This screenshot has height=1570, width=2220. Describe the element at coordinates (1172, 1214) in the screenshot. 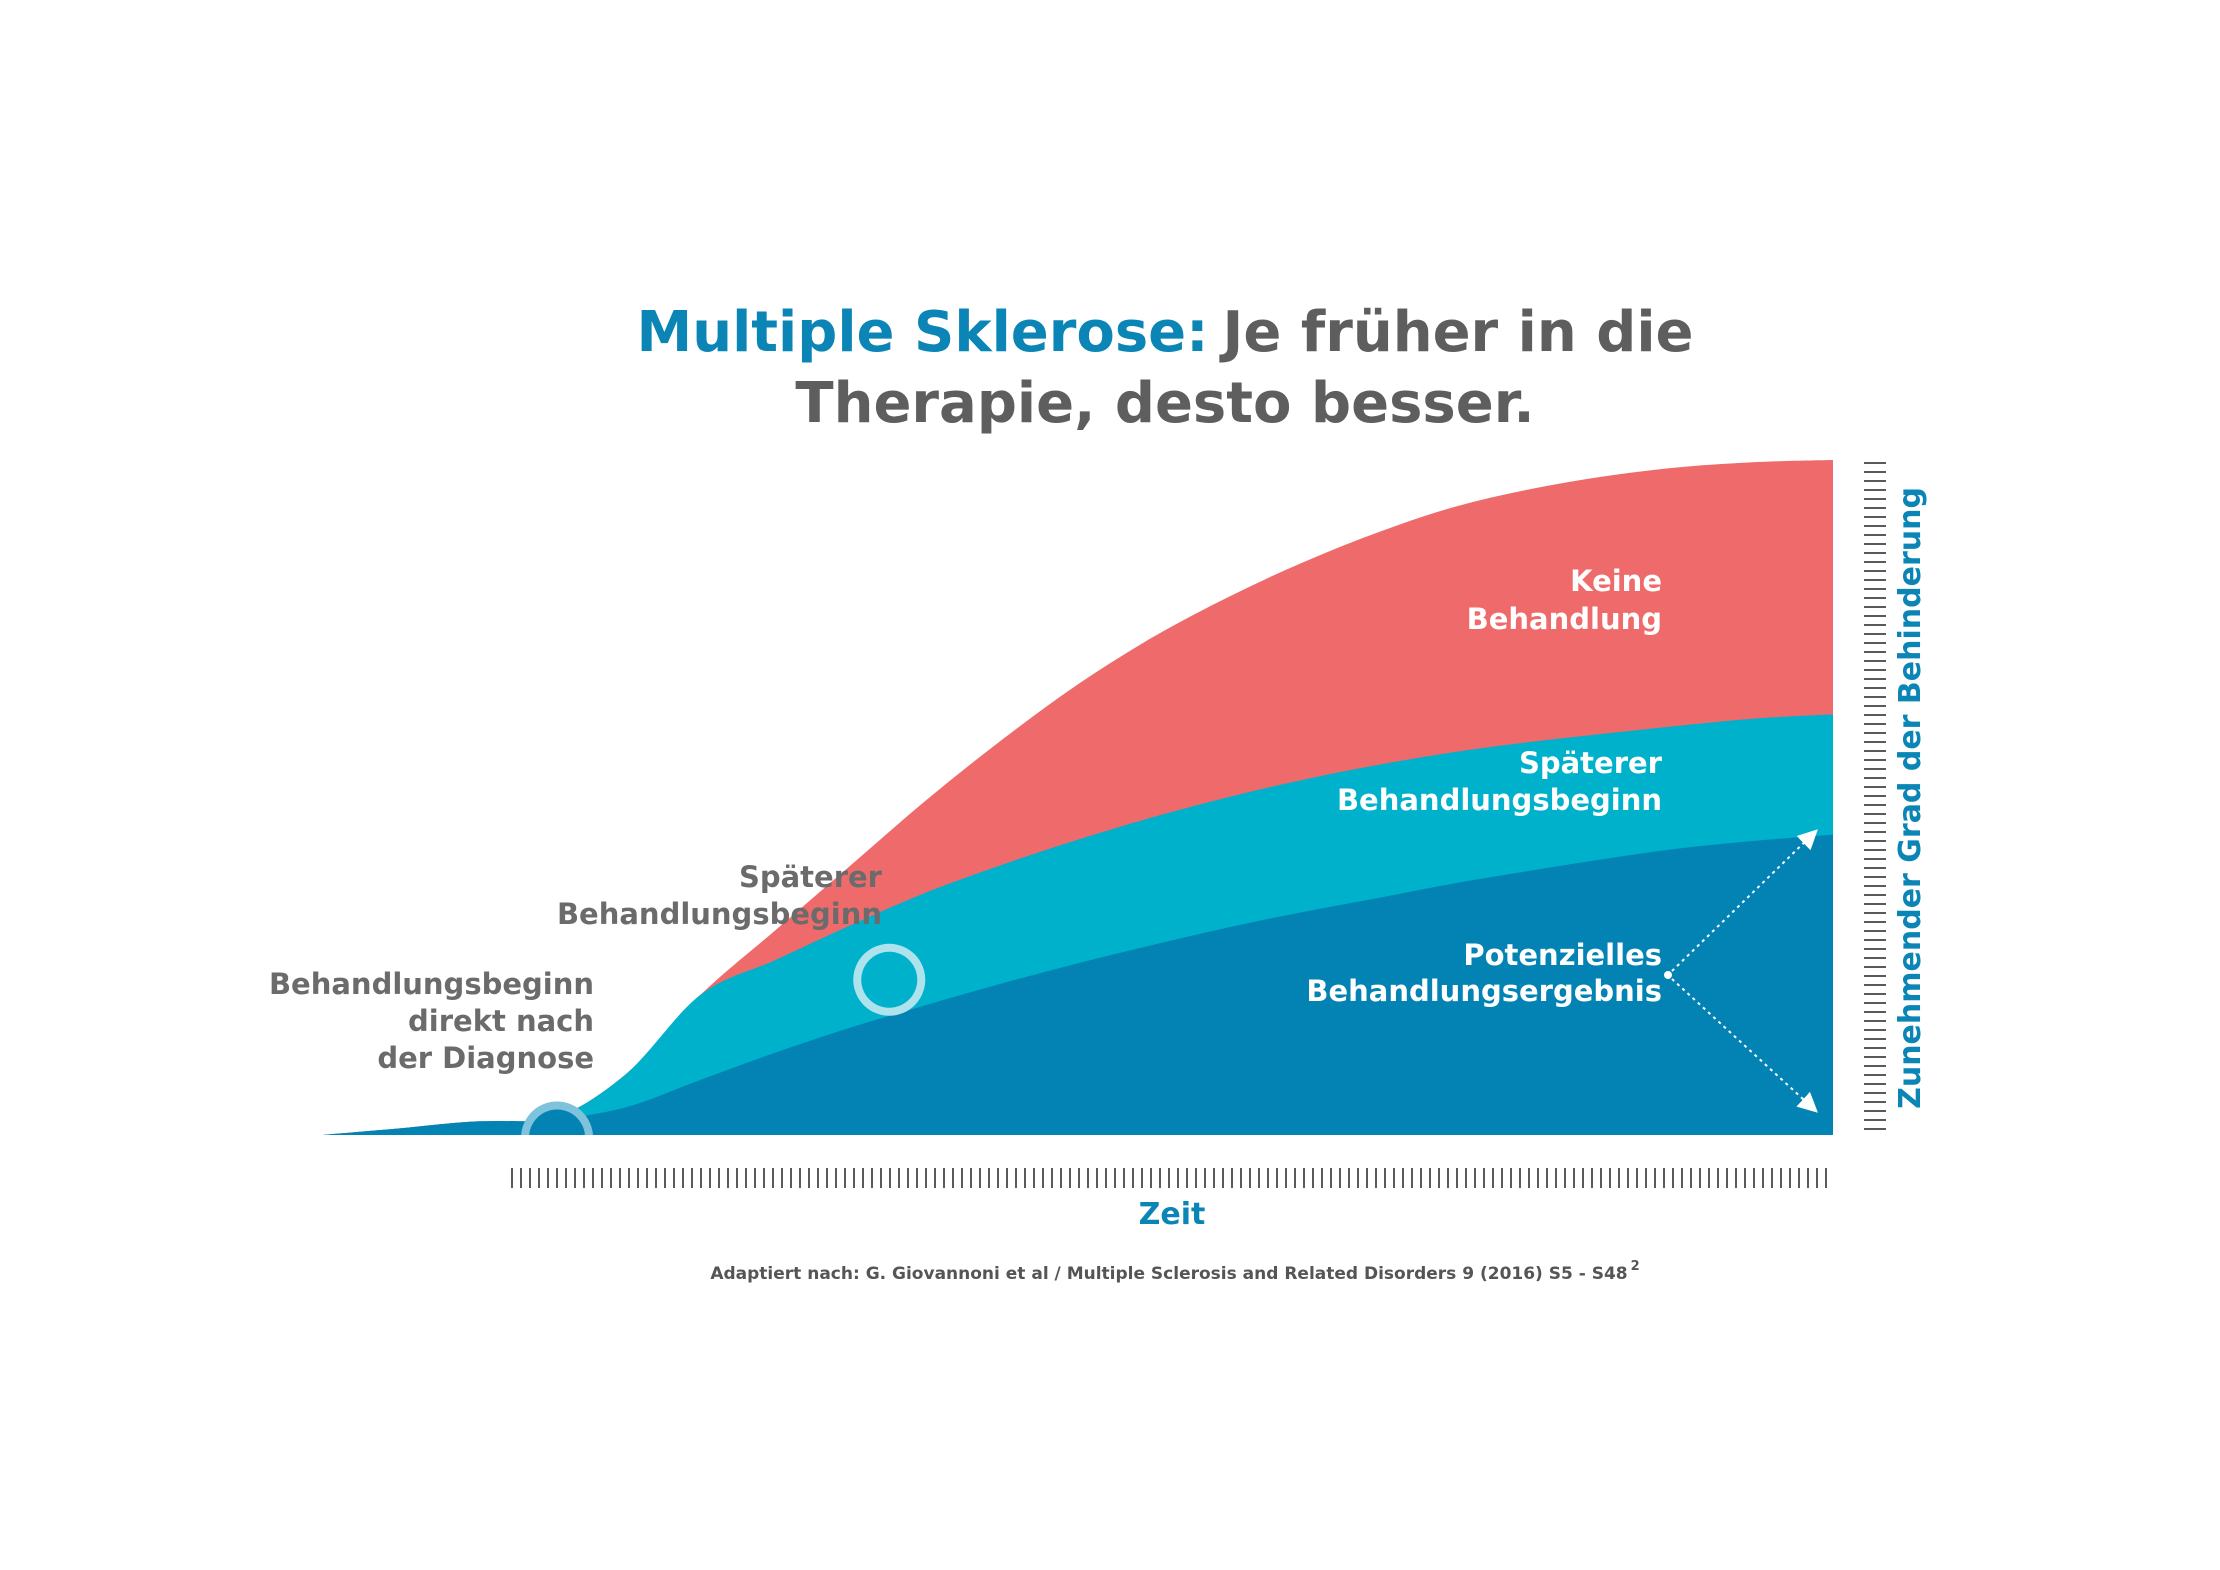

I see `x-axis-label: Zeit` at that location.